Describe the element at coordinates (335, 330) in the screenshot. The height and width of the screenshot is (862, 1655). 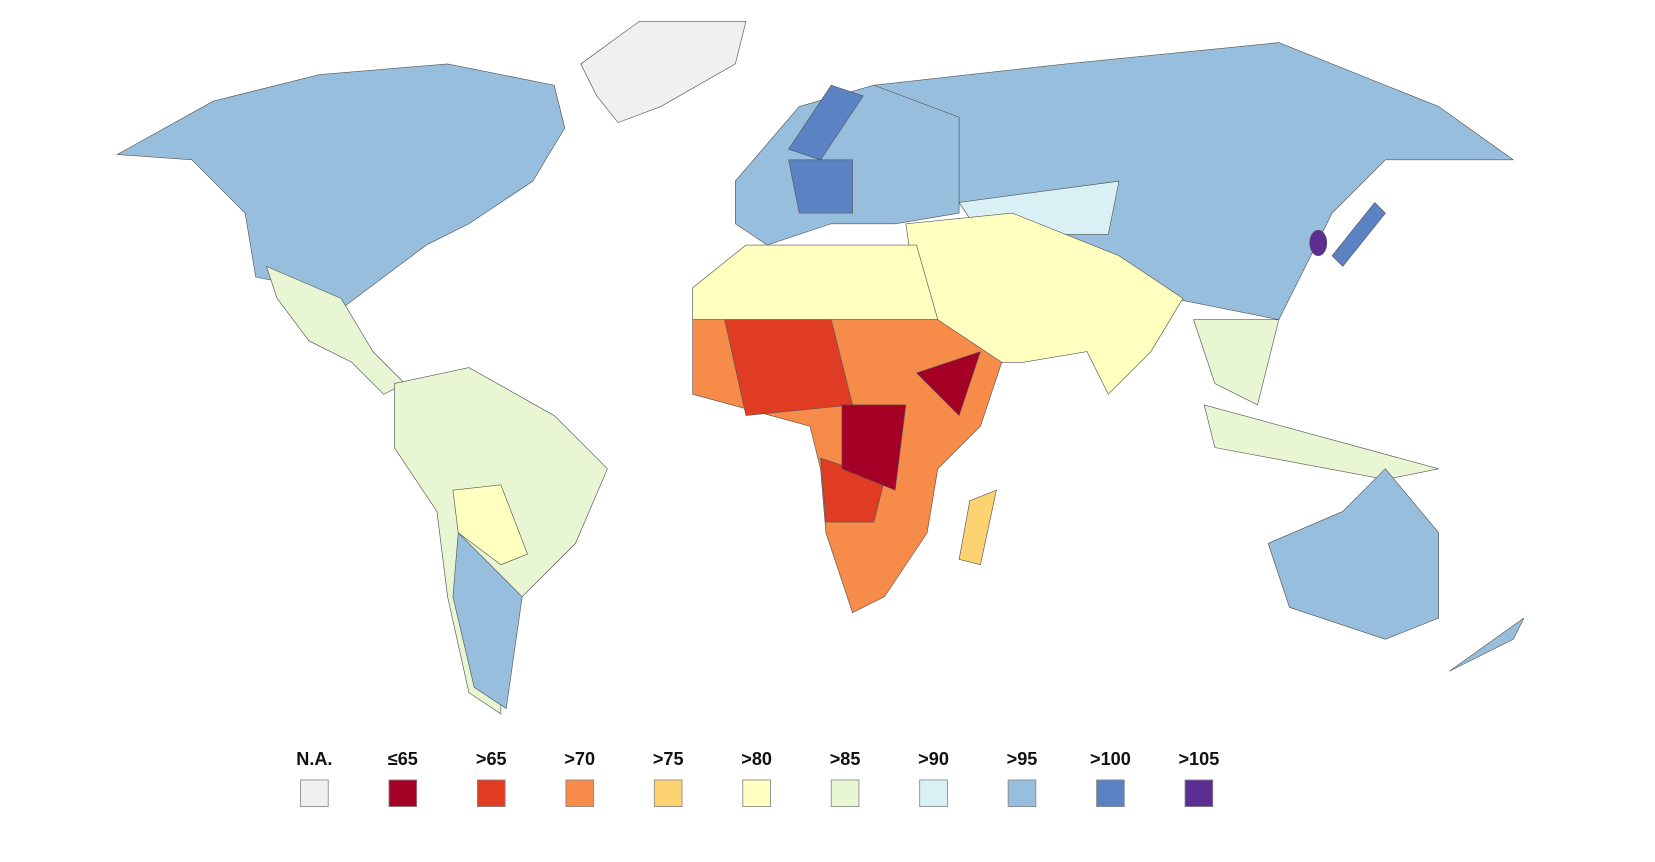
I see `central-america` at that location.